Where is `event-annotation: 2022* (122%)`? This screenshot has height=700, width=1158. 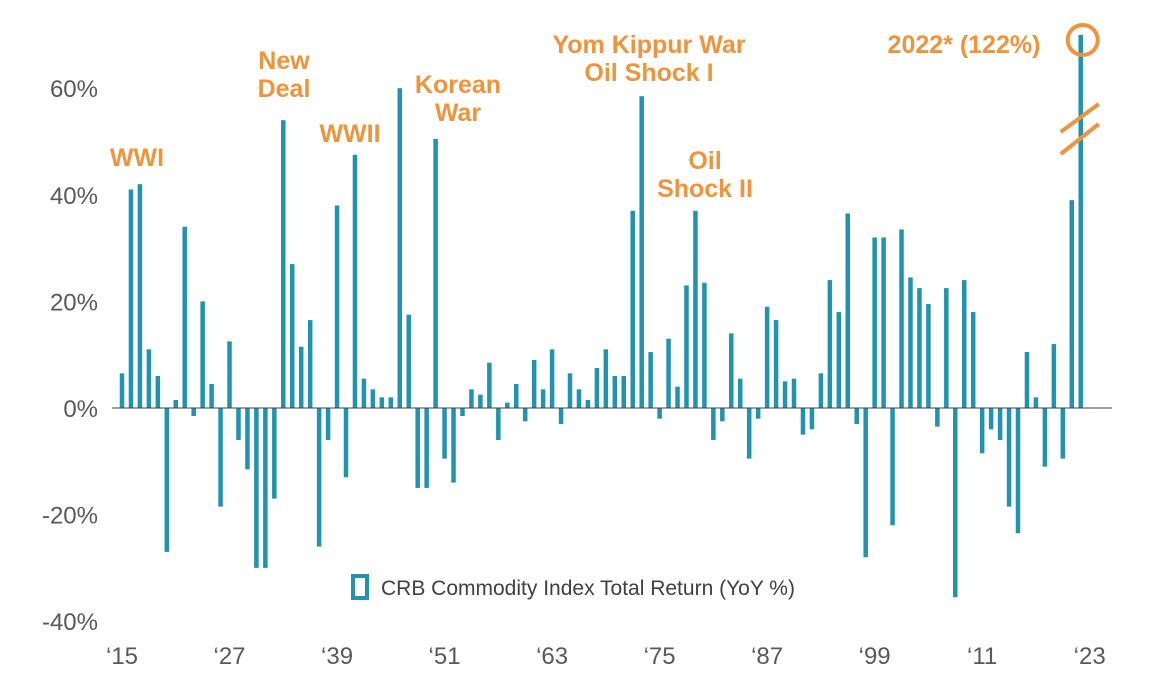 event-annotation: 2022* (122%) is located at coordinates (964, 45).